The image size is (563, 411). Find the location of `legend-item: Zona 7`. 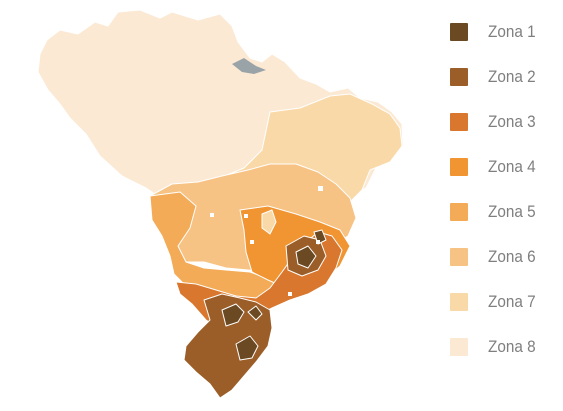

legend-item: Zona 7 is located at coordinates (495, 302).